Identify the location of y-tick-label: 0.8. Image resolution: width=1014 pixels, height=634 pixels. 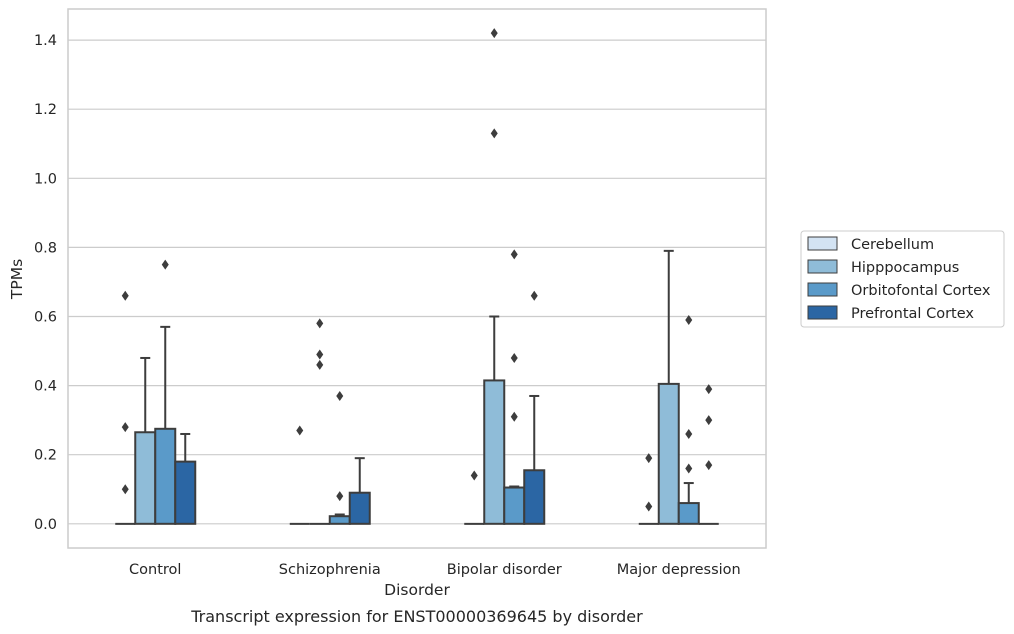
(45, 248).